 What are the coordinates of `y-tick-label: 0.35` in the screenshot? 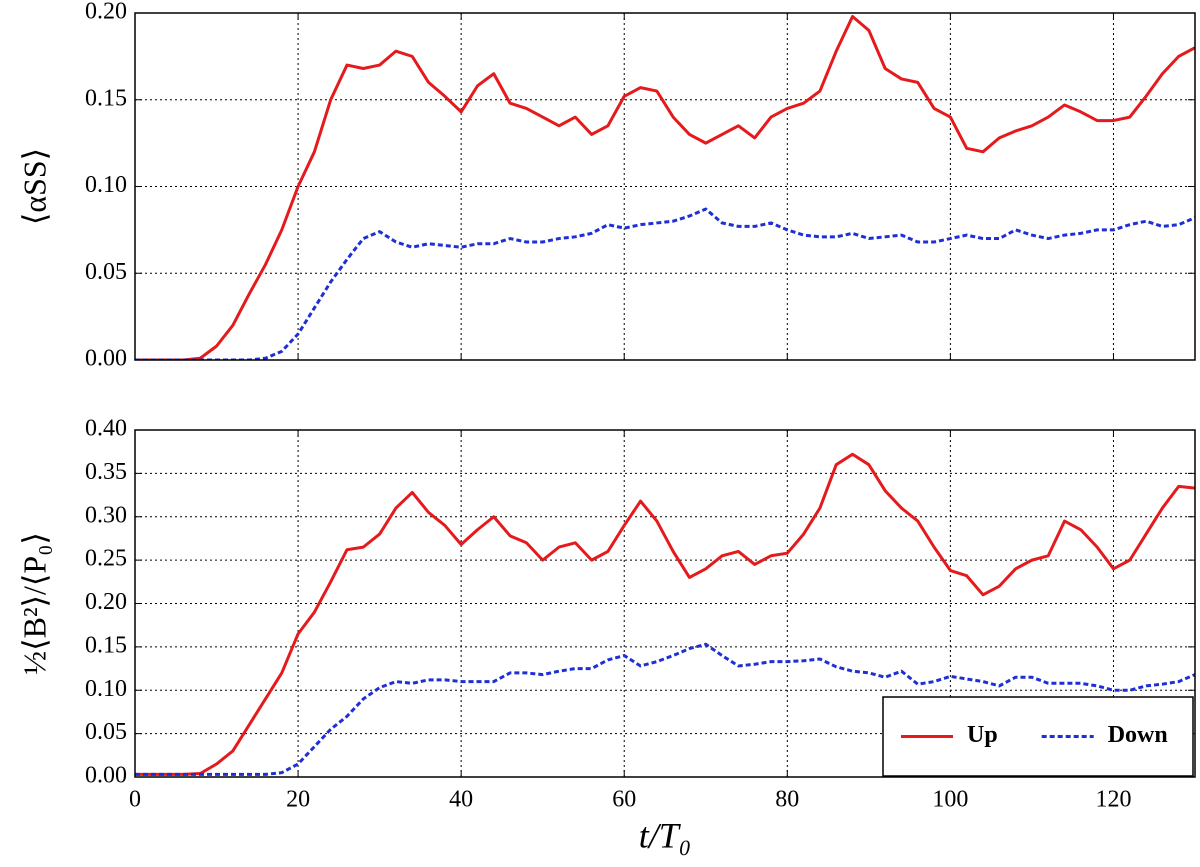 It's located at (106, 472).